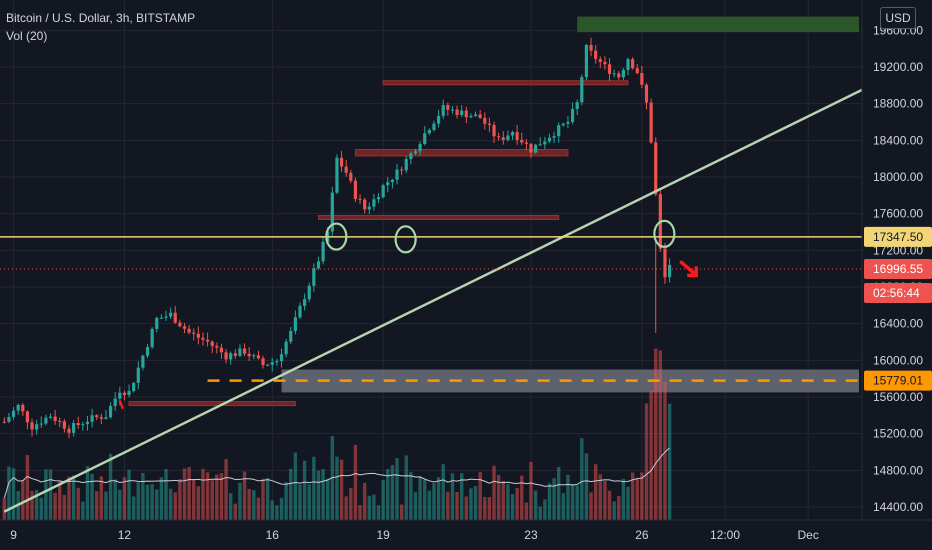  What do you see at coordinates (898, 397) in the screenshot?
I see `y-tick-label: 15600.00` at bounding box center [898, 397].